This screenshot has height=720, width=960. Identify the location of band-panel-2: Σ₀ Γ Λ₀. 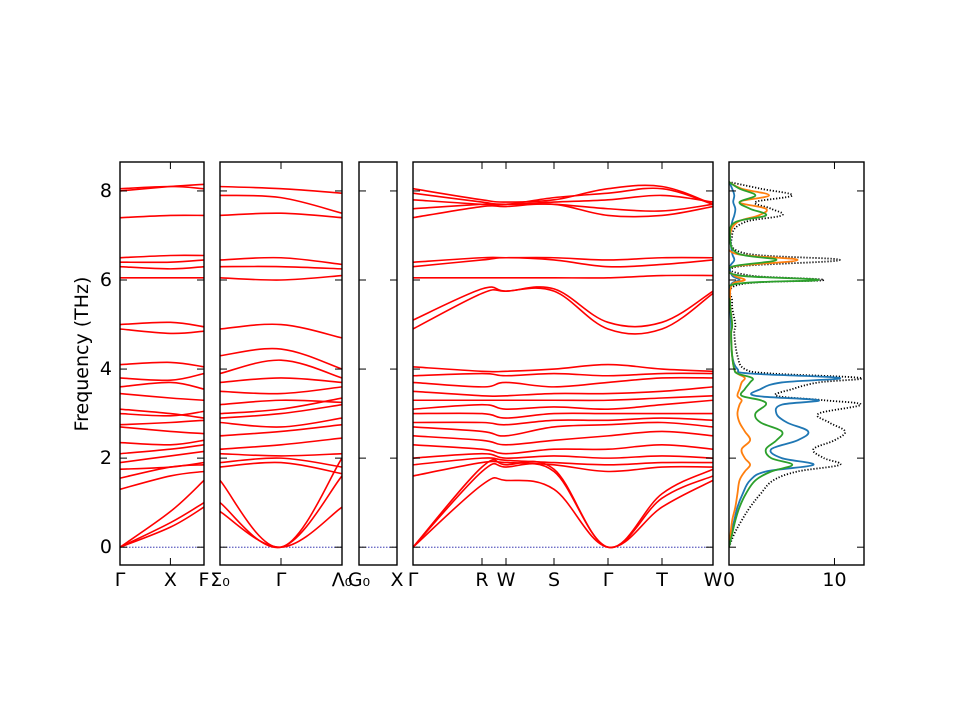
(281, 376).